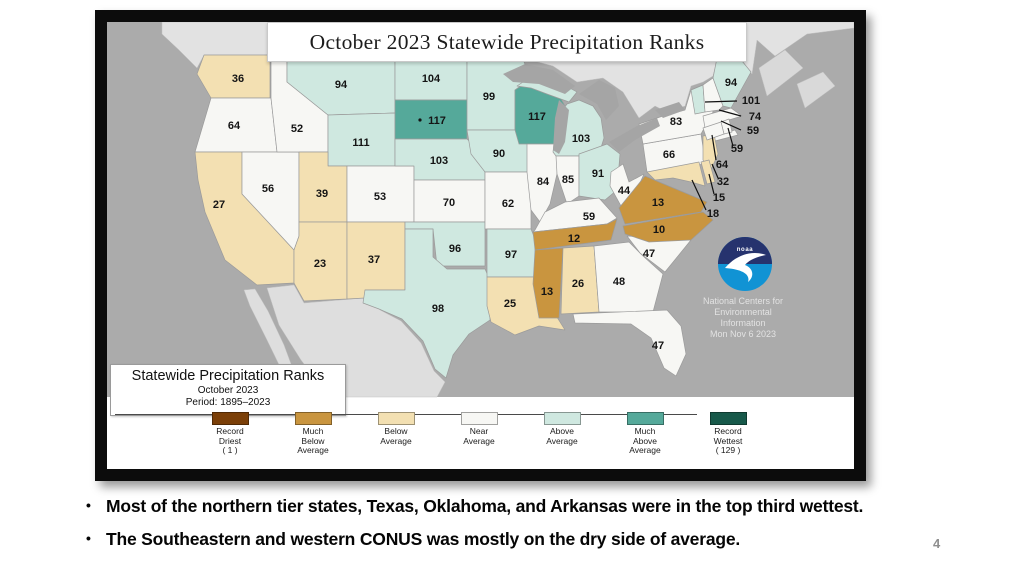  What do you see at coordinates (589, 217) in the screenshot?
I see `state-ky-value: 59` at bounding box center [589, 217].